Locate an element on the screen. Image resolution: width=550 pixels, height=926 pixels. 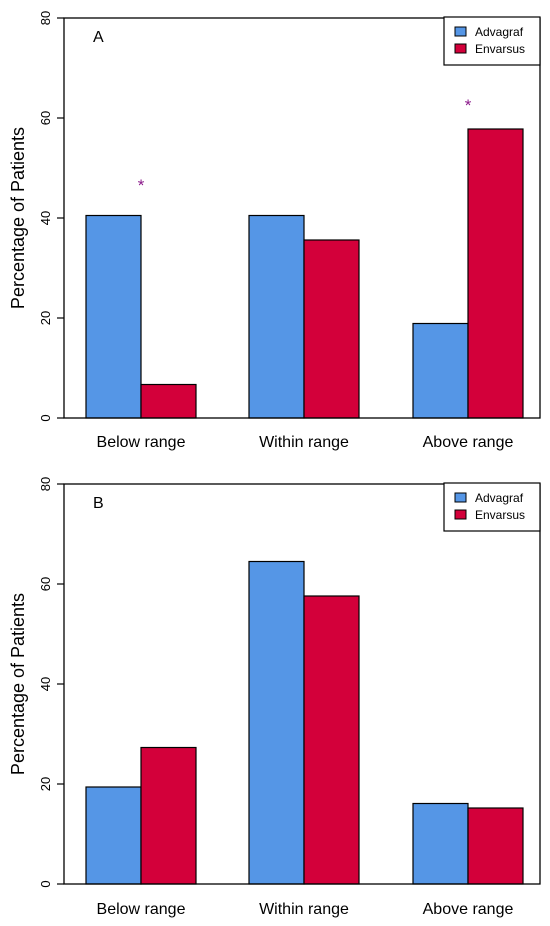
panel-label: B is located at coordinates (98, 503).